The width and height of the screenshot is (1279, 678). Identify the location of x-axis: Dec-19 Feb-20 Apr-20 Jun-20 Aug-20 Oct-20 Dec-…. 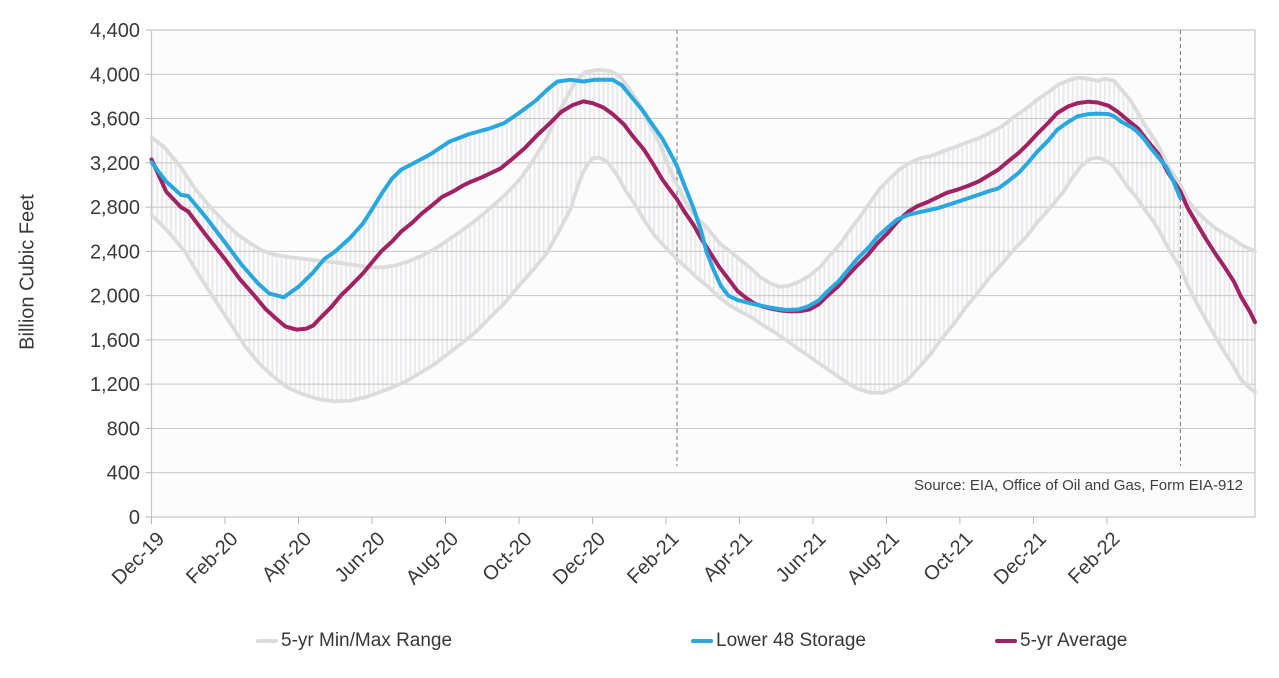
(616, 553).